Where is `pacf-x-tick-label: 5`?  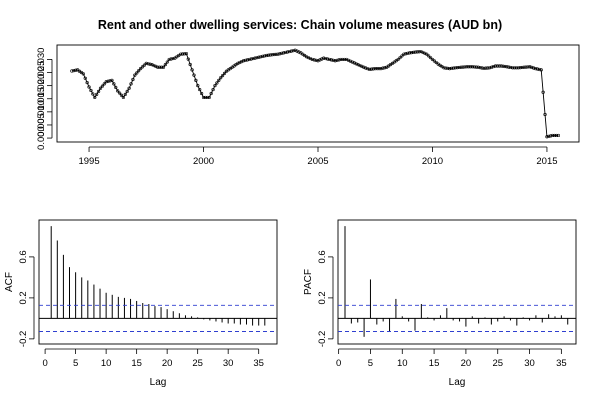
pacf-x-tick-label: 5 is located at coordinates (370, 363).